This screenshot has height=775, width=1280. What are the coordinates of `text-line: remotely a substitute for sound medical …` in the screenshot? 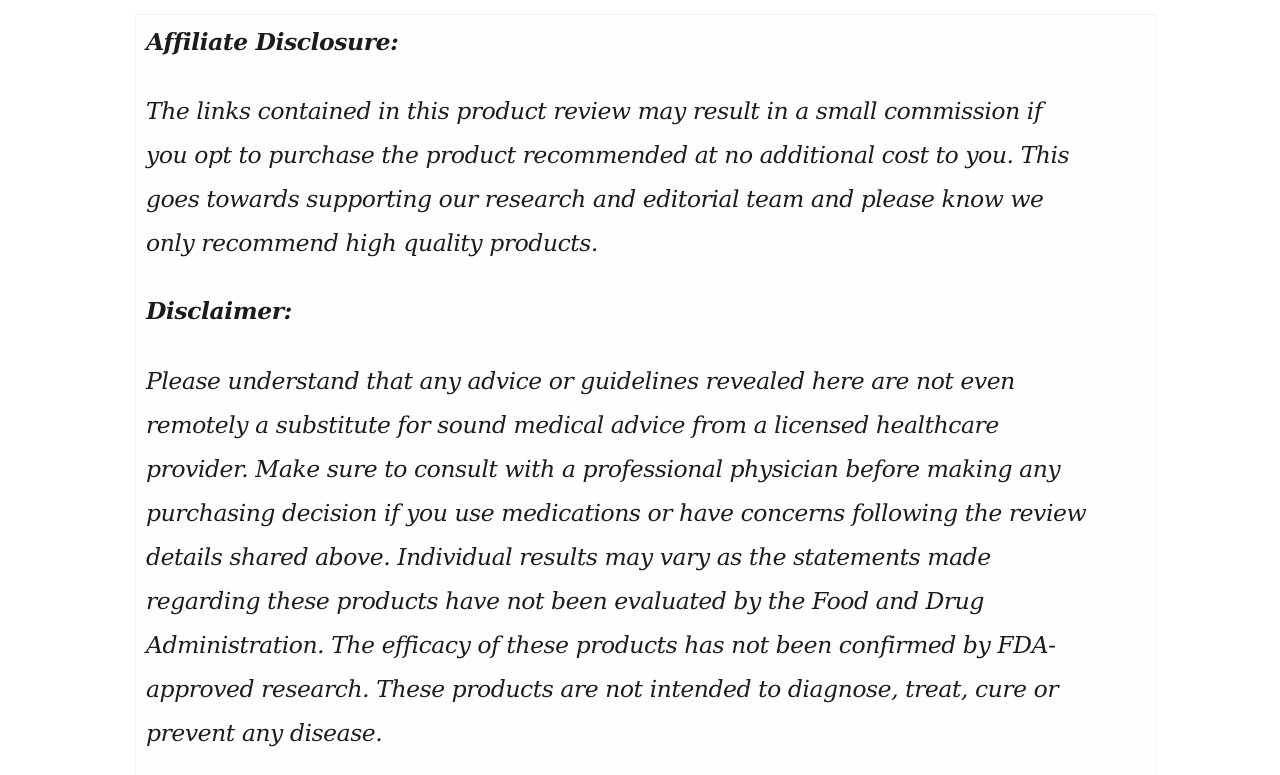 It's located at (572, 425).